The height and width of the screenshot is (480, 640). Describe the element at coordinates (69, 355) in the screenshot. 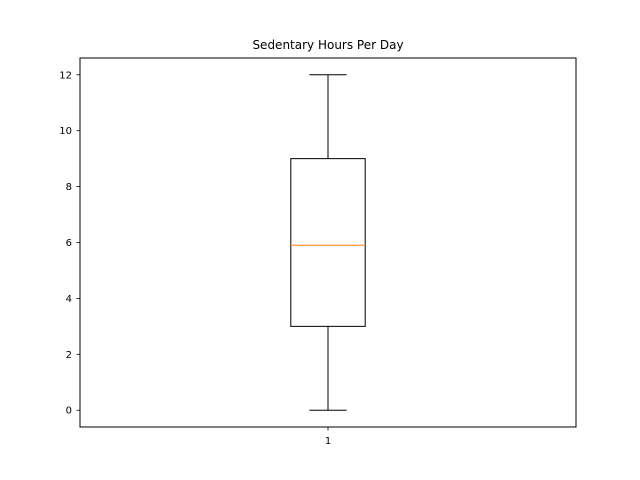

I see `y-tick-label: 2` at that location.